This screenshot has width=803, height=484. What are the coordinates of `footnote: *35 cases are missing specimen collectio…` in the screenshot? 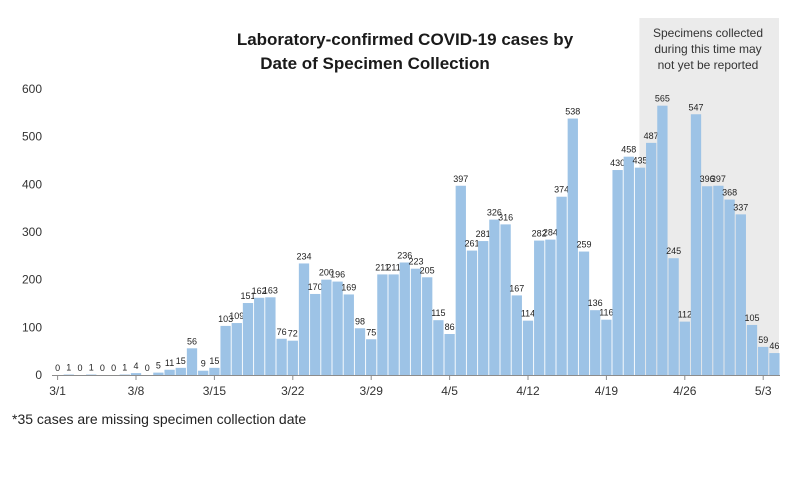 It's located at (159, 419).